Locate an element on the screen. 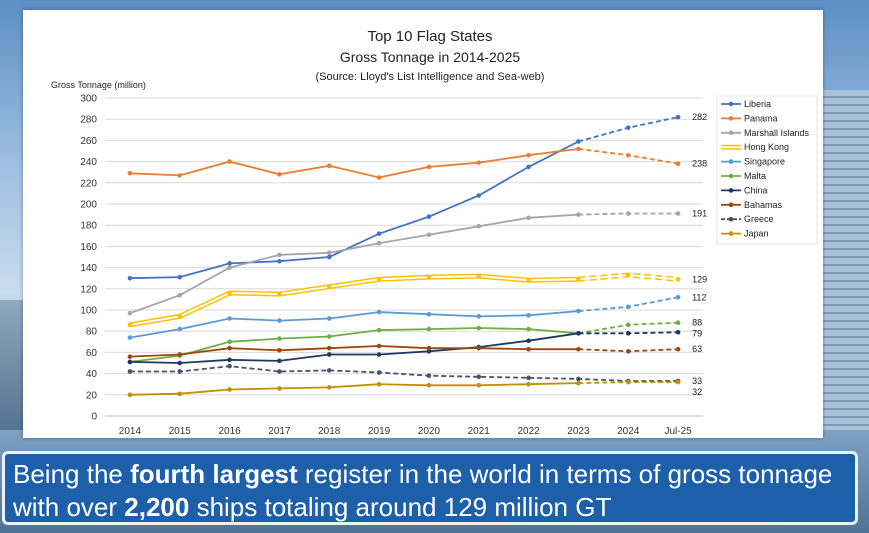 This screenshot has height=533, width=869. legend-label-japan: Japan is located at coordinates (756, 234).